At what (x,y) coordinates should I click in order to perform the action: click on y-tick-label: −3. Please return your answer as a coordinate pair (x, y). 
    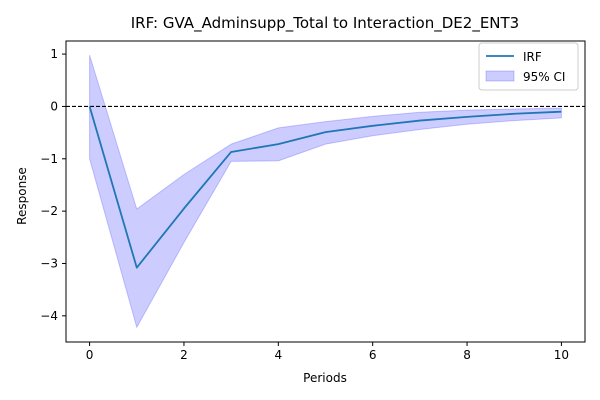
    Looking at the image, I should click on (49, 263).